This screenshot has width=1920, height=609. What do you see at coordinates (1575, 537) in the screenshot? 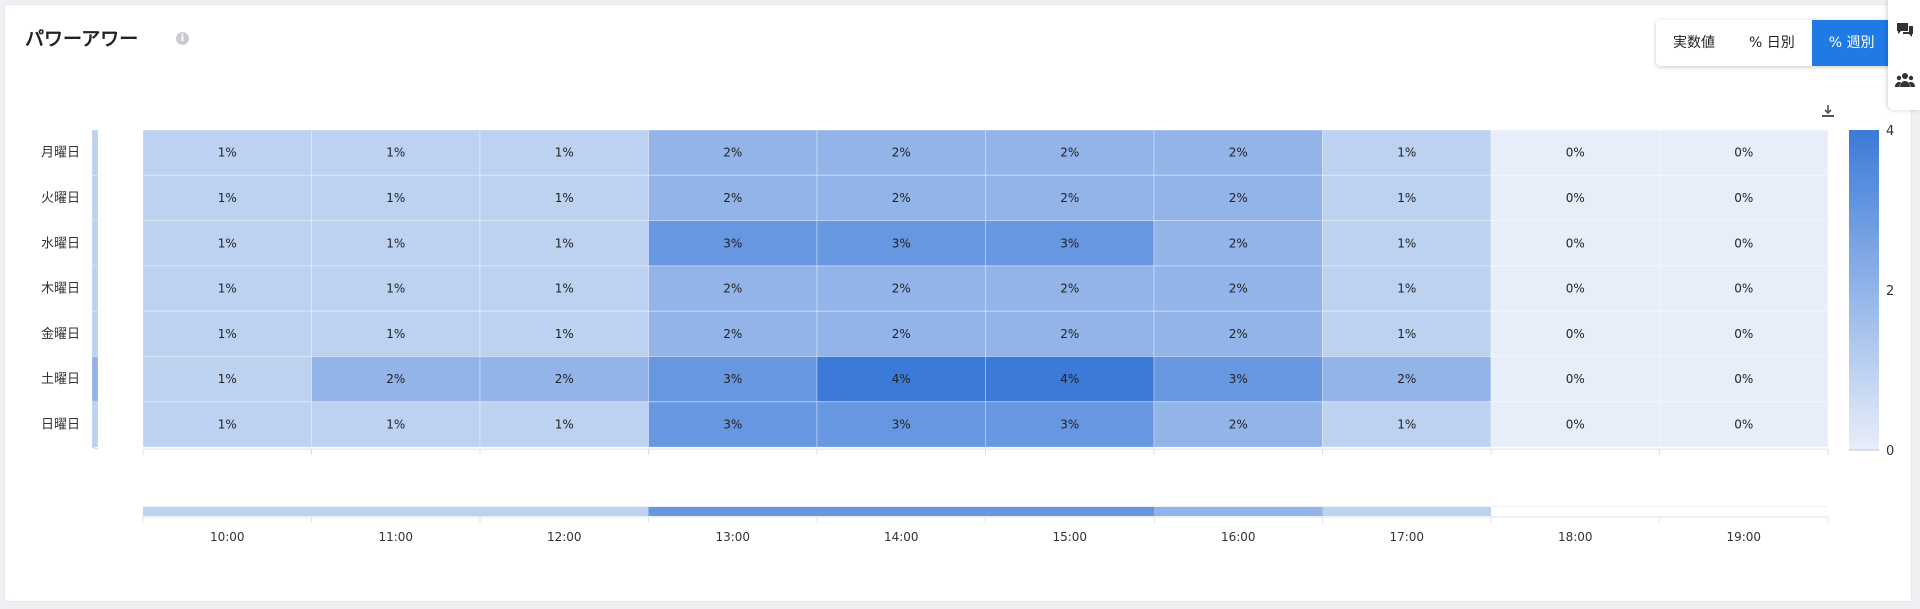
I see `x-tick-label: 18:00` at bounding box center [1575, 537].